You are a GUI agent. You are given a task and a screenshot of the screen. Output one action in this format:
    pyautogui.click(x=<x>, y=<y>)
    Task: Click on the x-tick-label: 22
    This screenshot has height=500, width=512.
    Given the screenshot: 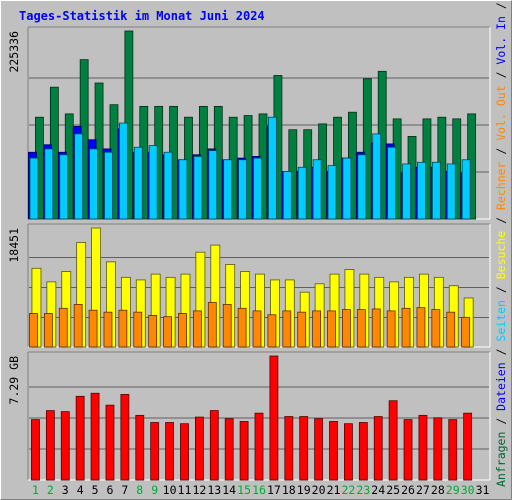 What is the action you would take?
    pyautogui.click(x=348, y=490)
    